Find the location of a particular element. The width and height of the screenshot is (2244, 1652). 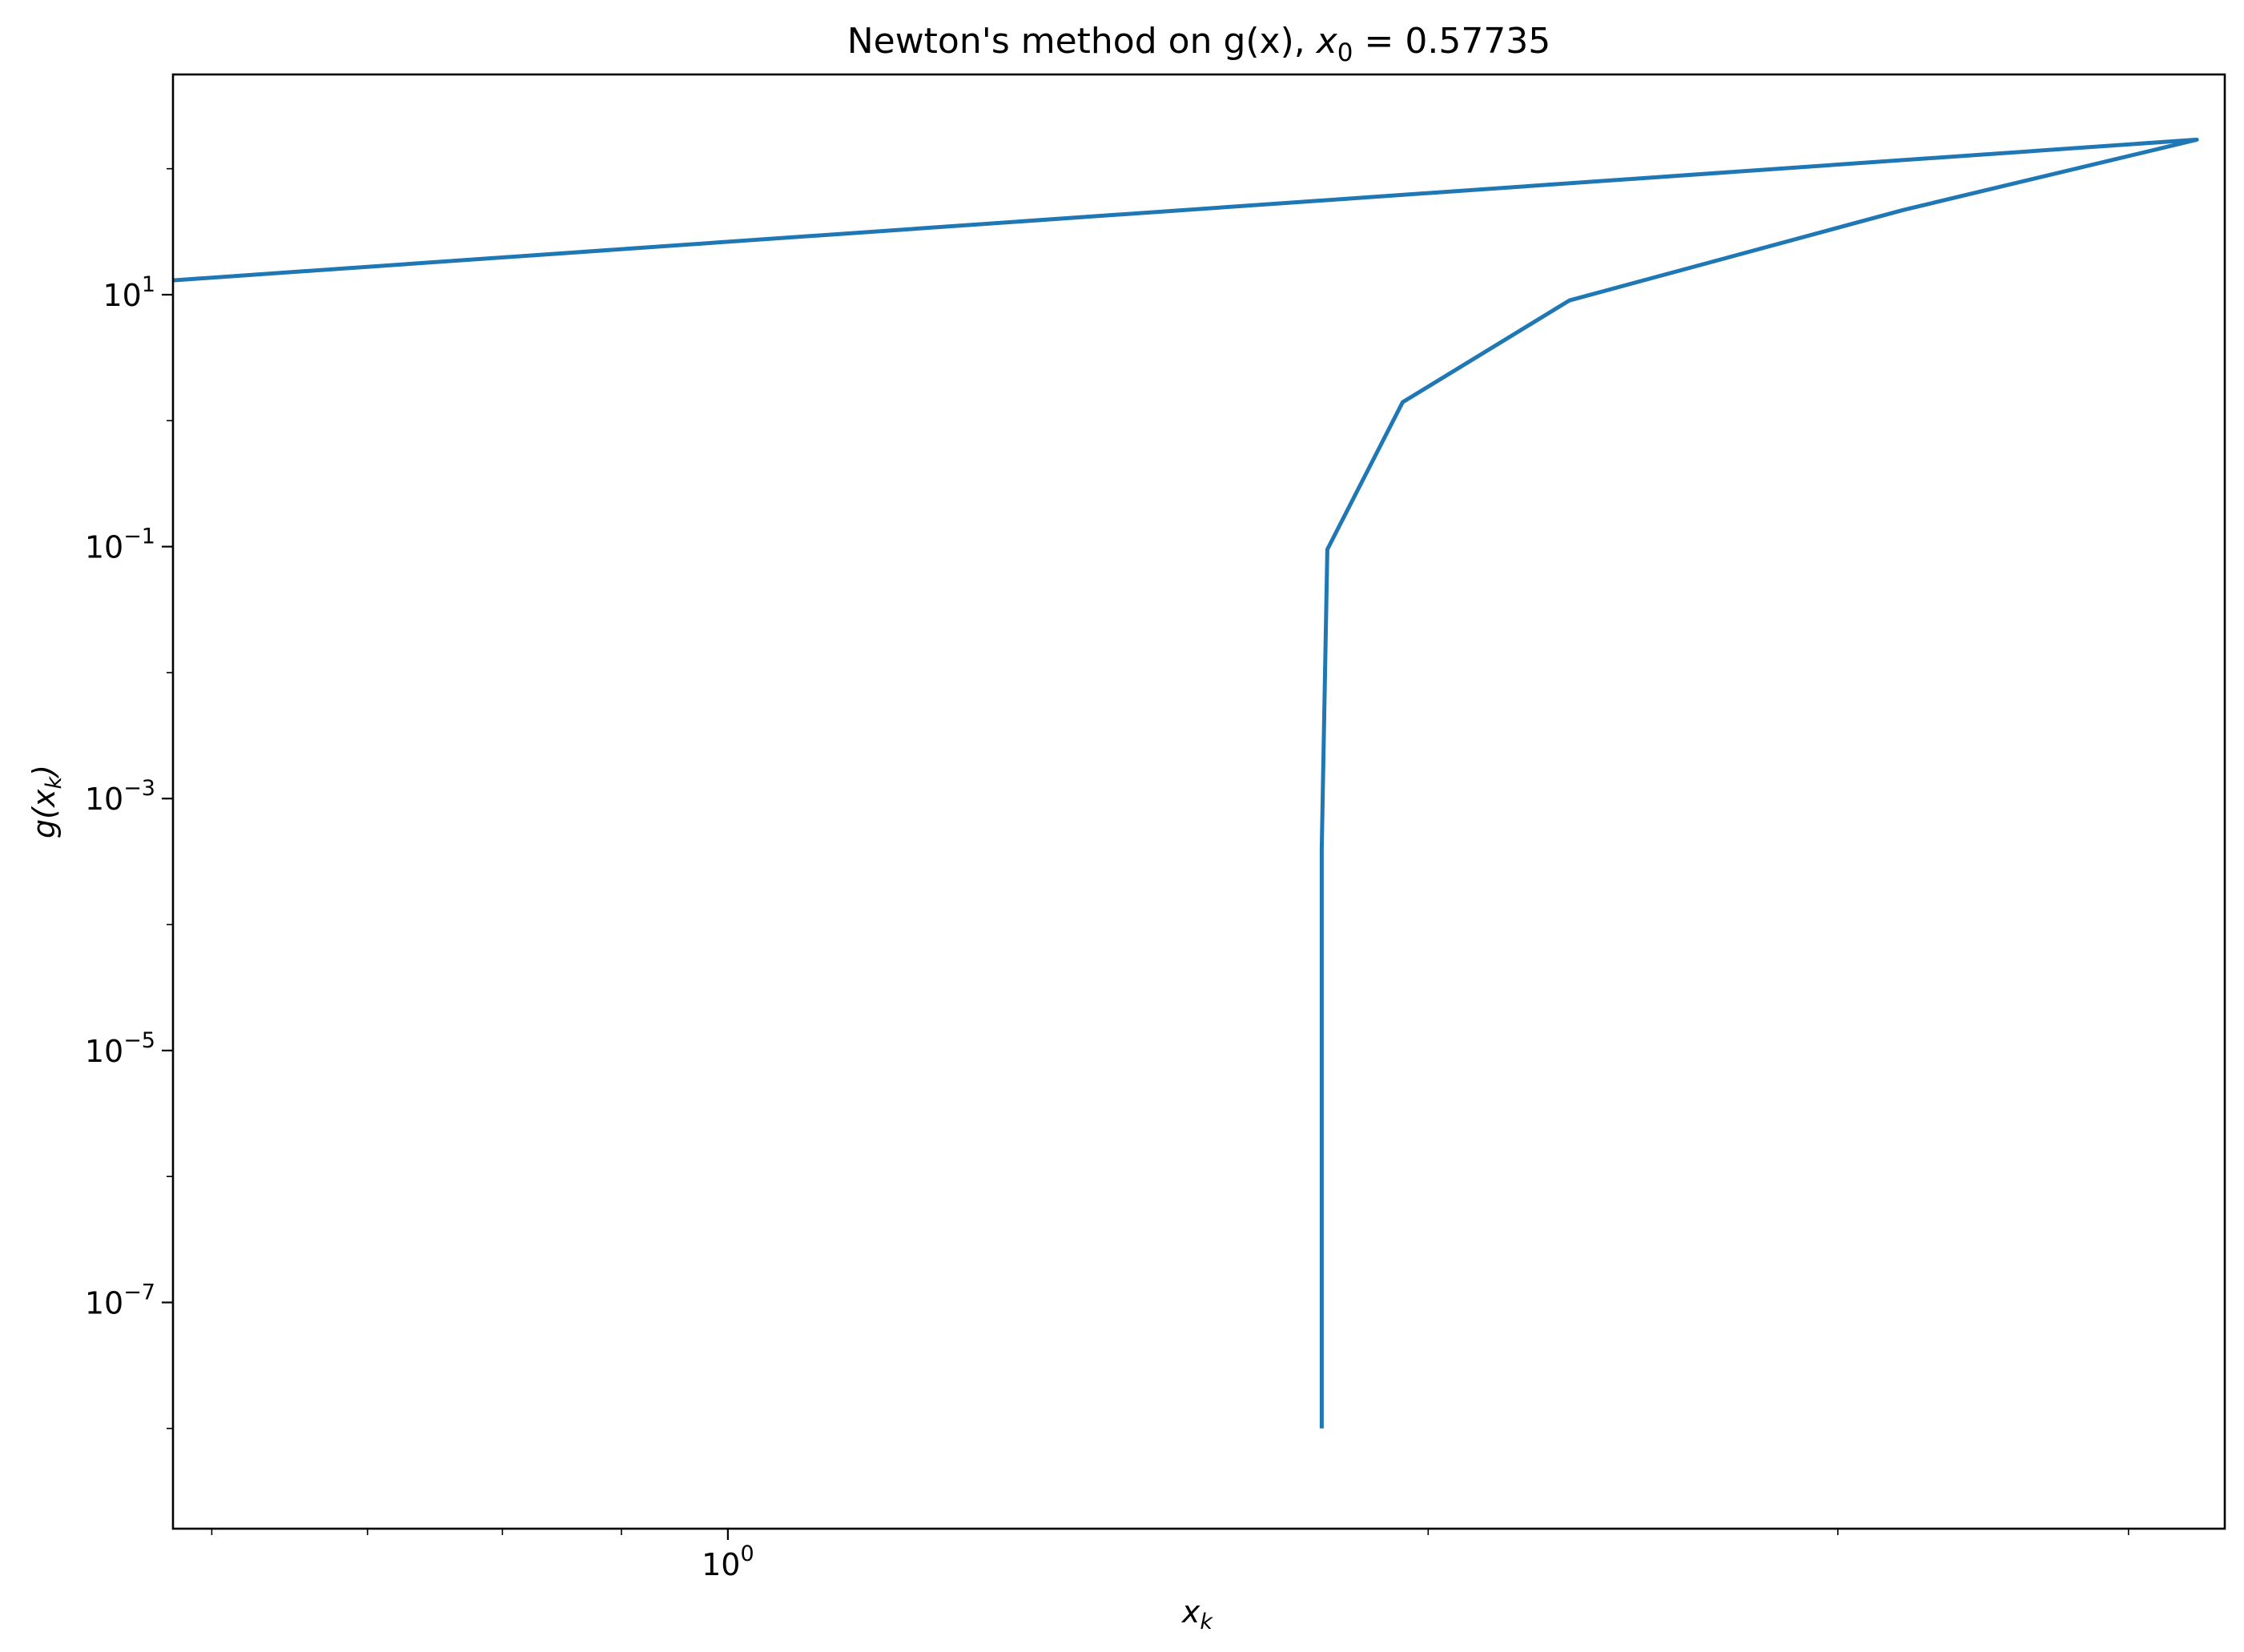

x-axis-label: xk is located at coordinates (1198, 1614).